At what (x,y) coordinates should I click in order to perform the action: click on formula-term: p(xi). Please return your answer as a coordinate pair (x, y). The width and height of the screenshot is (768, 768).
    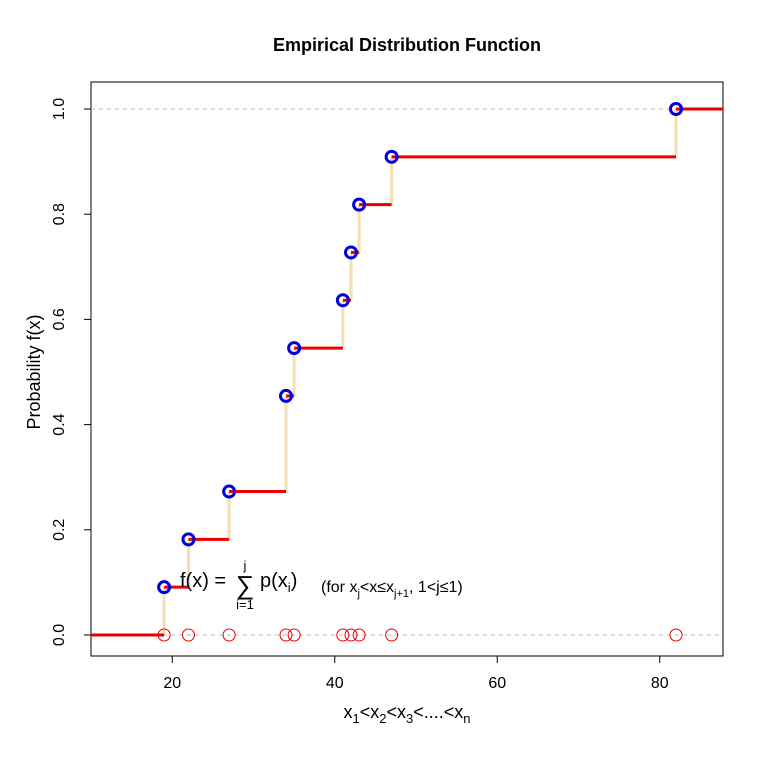
    Looking at the image, I should click on (278, 582).